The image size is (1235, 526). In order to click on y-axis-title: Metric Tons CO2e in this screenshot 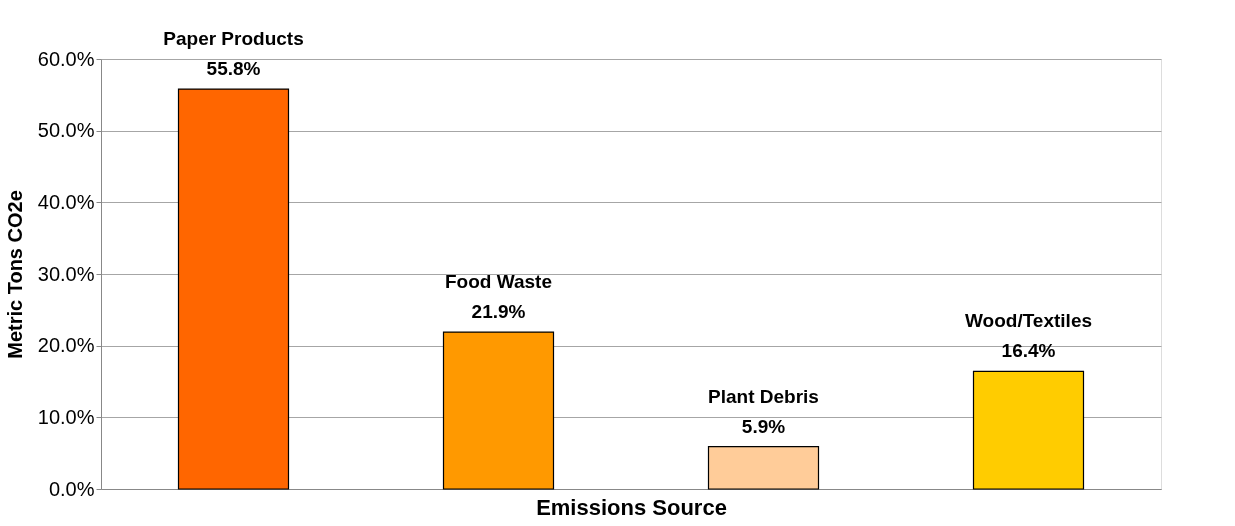, I will do `click(14, 274)`.